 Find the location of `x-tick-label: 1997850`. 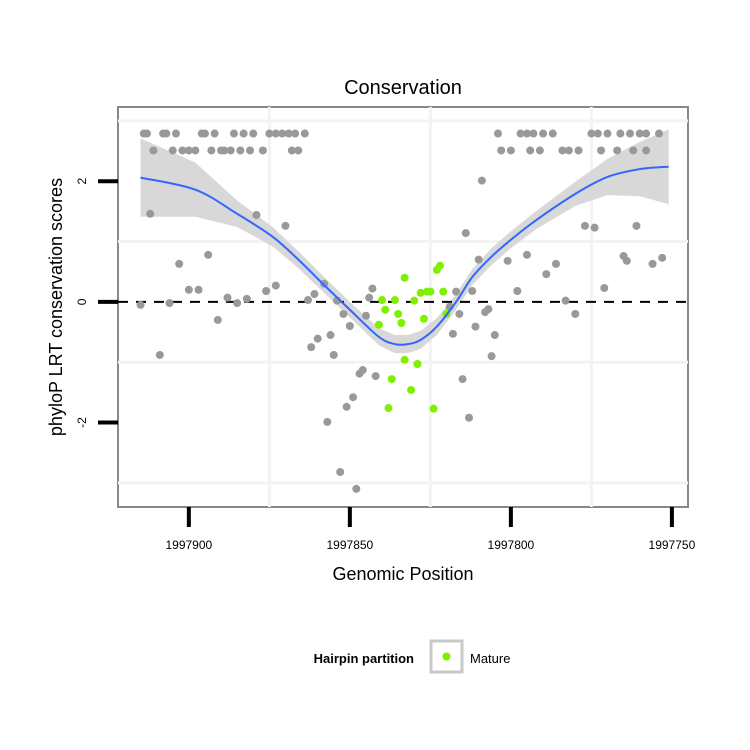

x-tick-label: 1997850 is located at coordinates (350, 545).